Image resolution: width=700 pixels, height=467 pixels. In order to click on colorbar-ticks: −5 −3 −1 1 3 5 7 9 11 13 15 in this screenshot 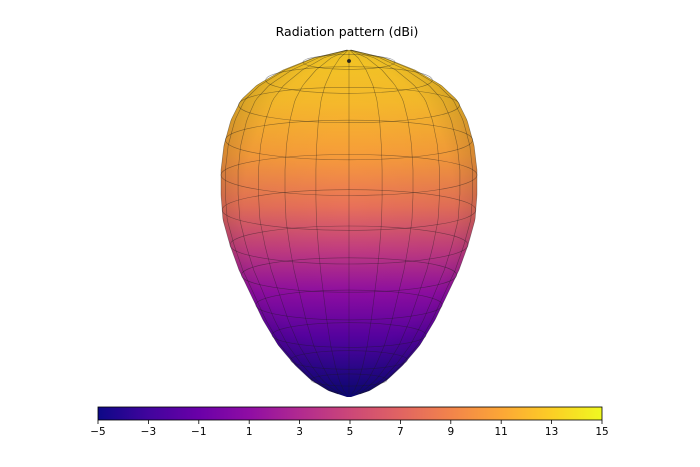, I will do `click(349, 429)`.